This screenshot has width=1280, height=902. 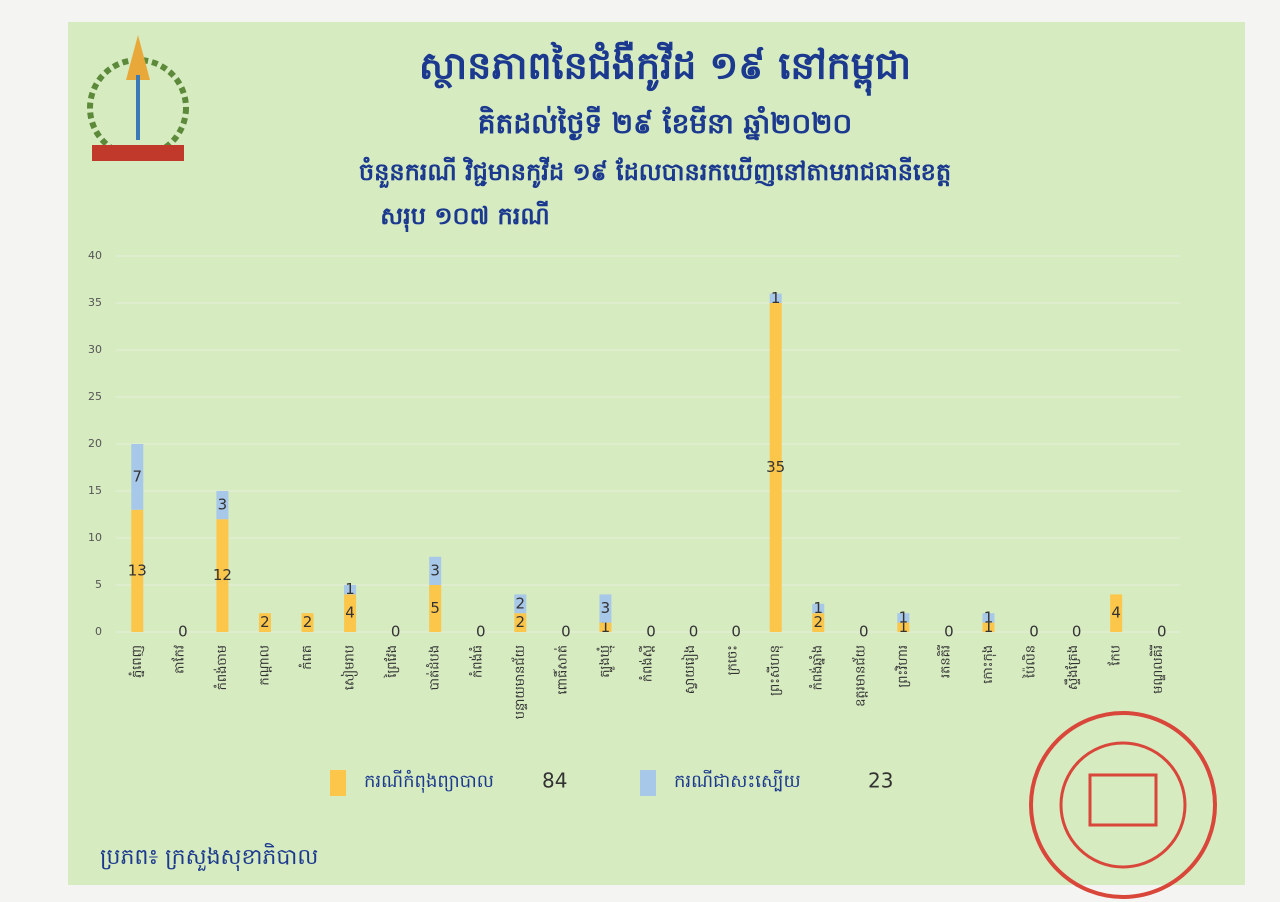 I want to click on y-tick-label: 15, so click(x=95, y=490).